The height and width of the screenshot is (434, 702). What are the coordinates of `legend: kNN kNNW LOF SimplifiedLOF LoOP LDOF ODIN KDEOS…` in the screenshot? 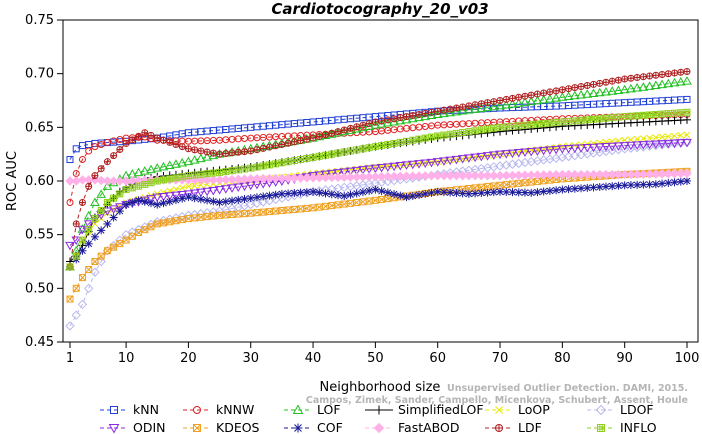 It's located at (378, 418).